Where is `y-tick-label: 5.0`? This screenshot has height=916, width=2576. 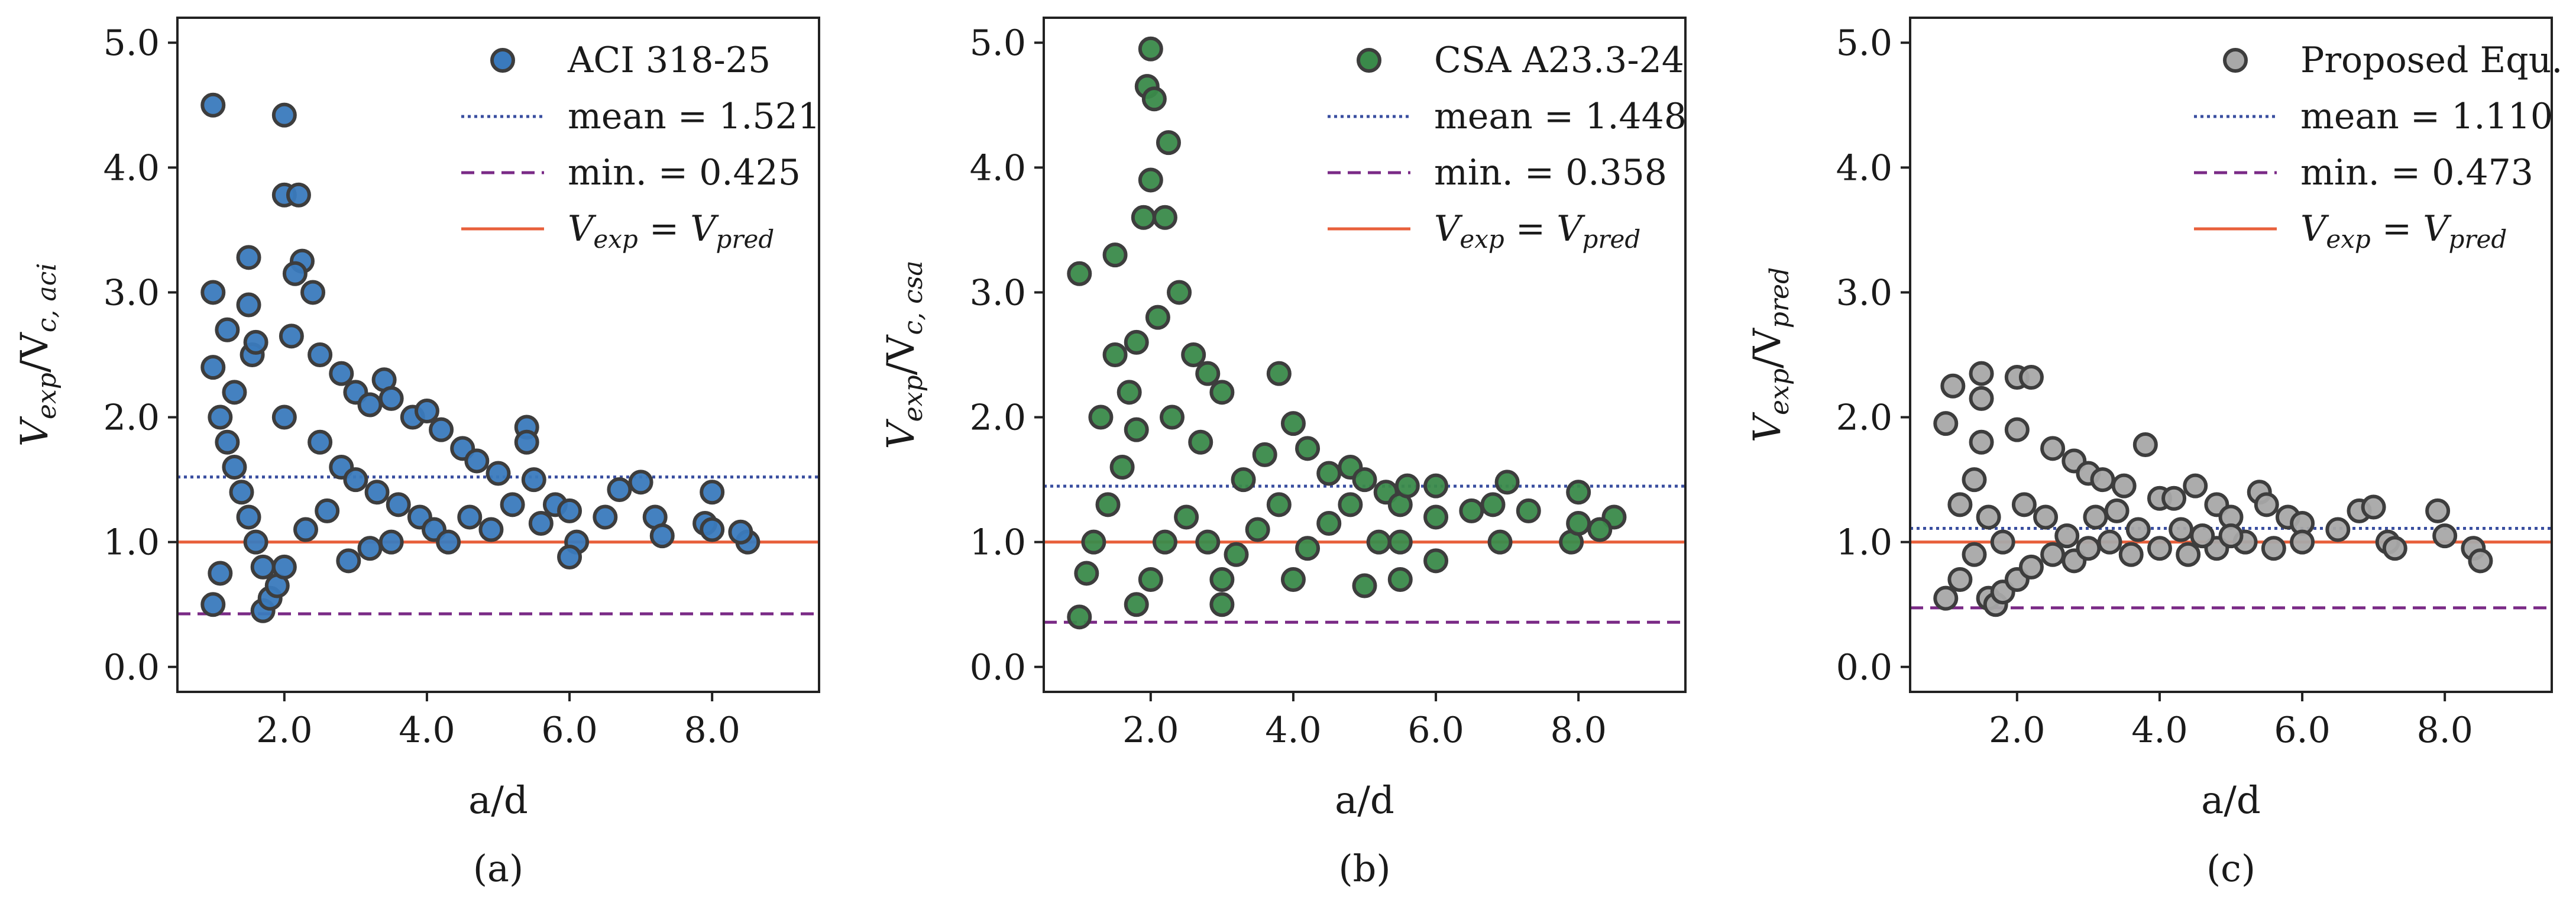 y-tick-label: 5.0 is located at coordinates (1864, 43).